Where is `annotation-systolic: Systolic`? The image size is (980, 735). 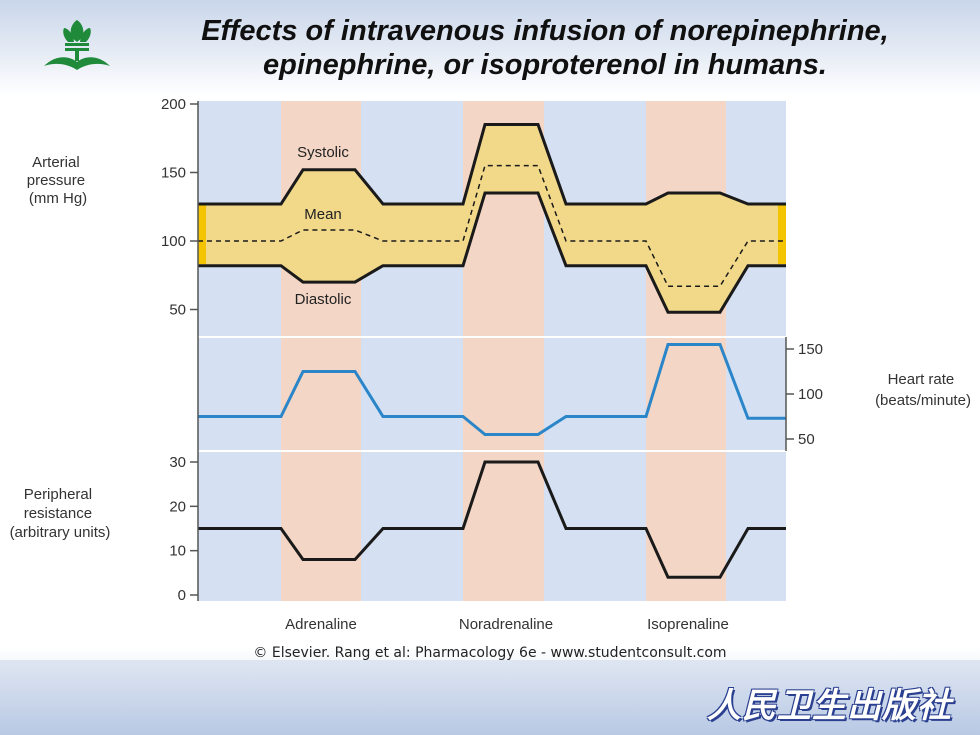
annotation-systolic: Systolic is located at coordinates (323, 152).